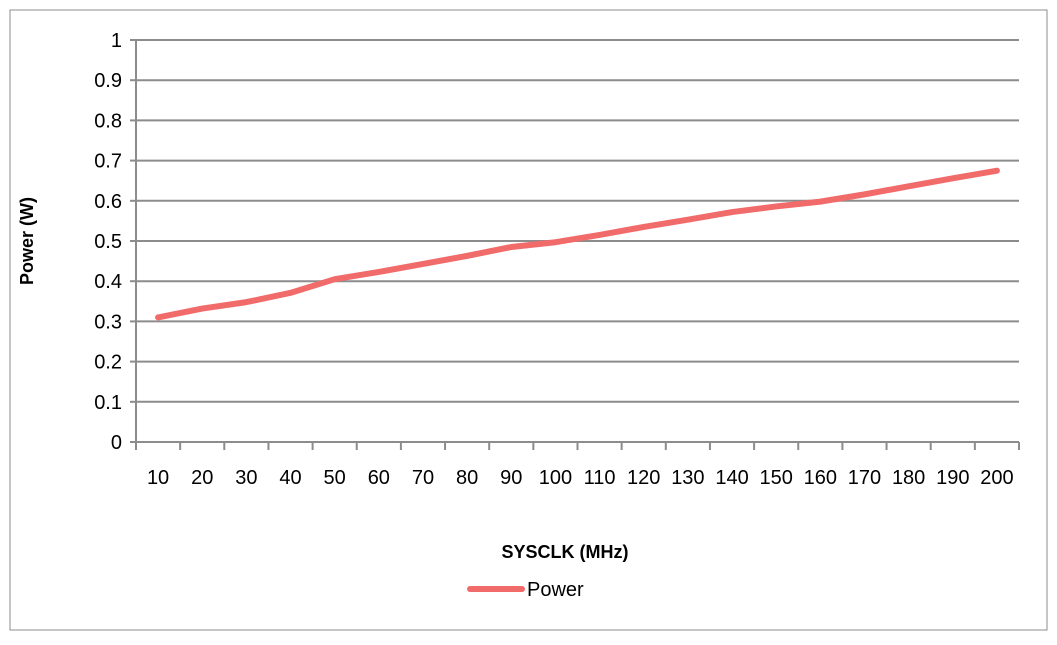 This screenshot has height=645, width=1057. I want to click on x-tick-label: 90, so click(511, 478).